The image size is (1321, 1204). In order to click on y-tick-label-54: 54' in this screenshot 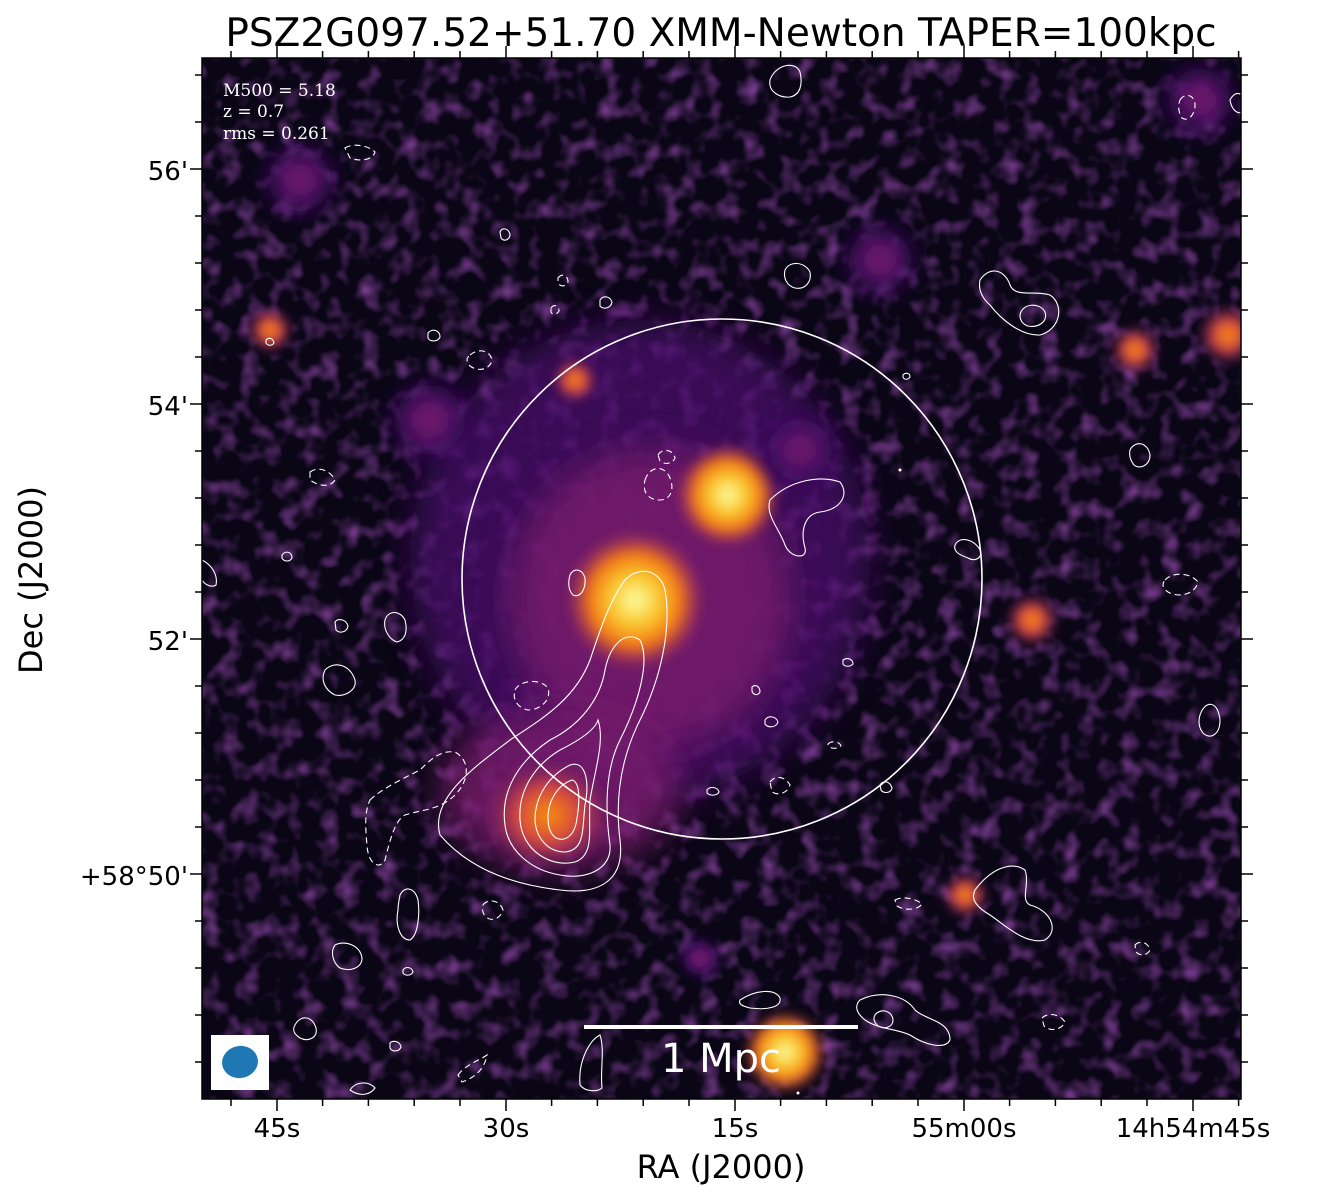, I will do `click(168, 407)`.